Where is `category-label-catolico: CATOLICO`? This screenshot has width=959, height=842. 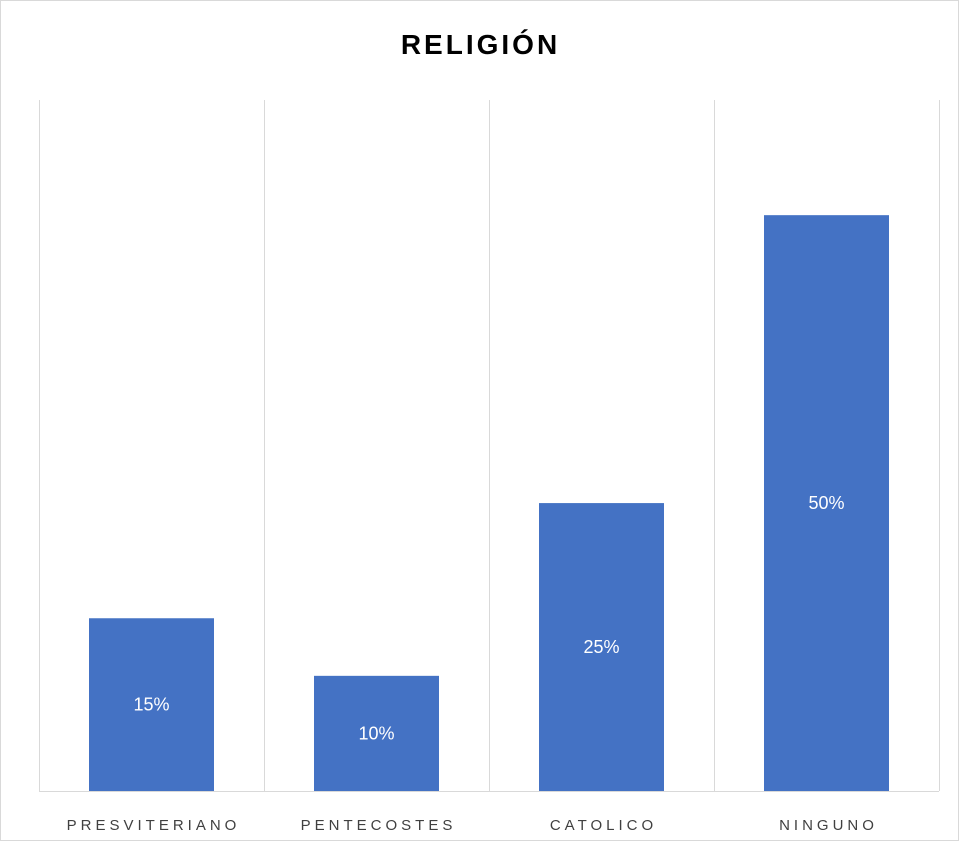
category-label-catolico: CATOLICO is located at coordinates (603, 825).